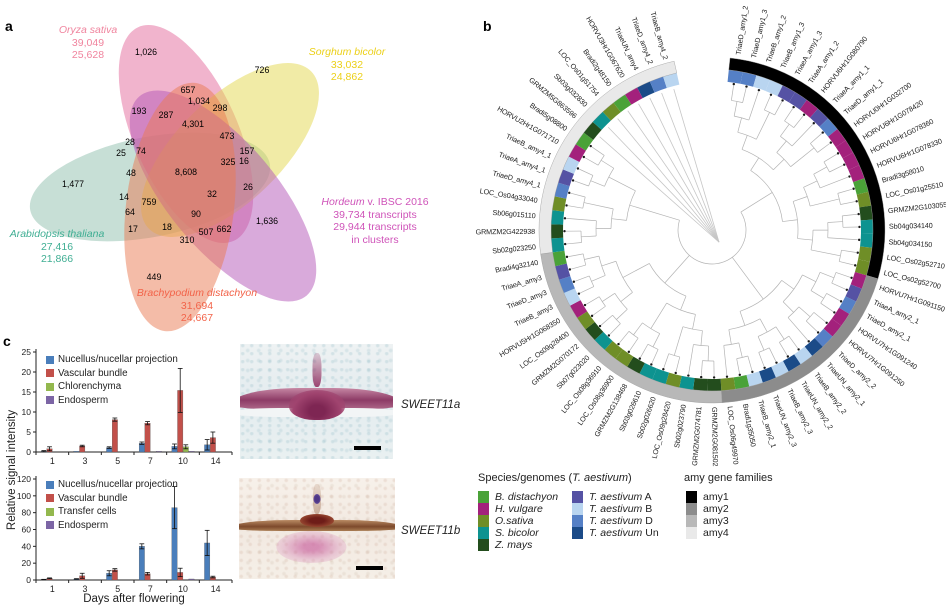 The width and height of the screenshot is (946, 610). I want to click on legend-label: Z. mays, so click(514, 545).